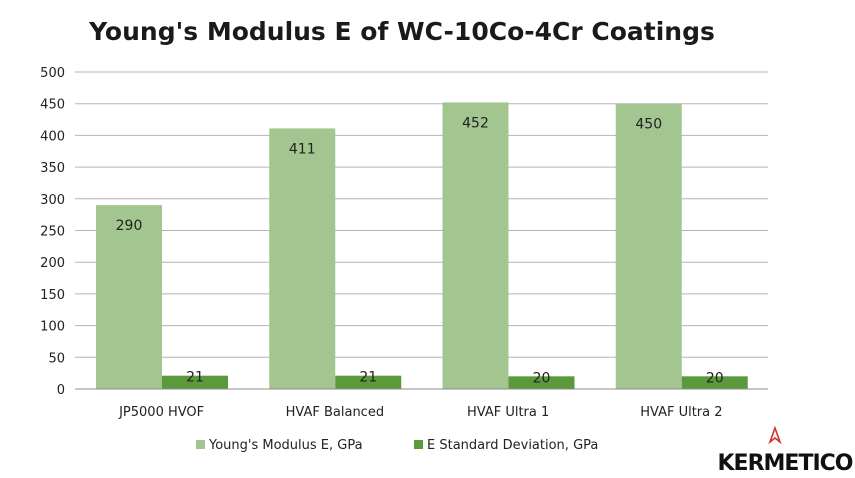  I want to click on y-tick-label: 200, so click(52, 263).